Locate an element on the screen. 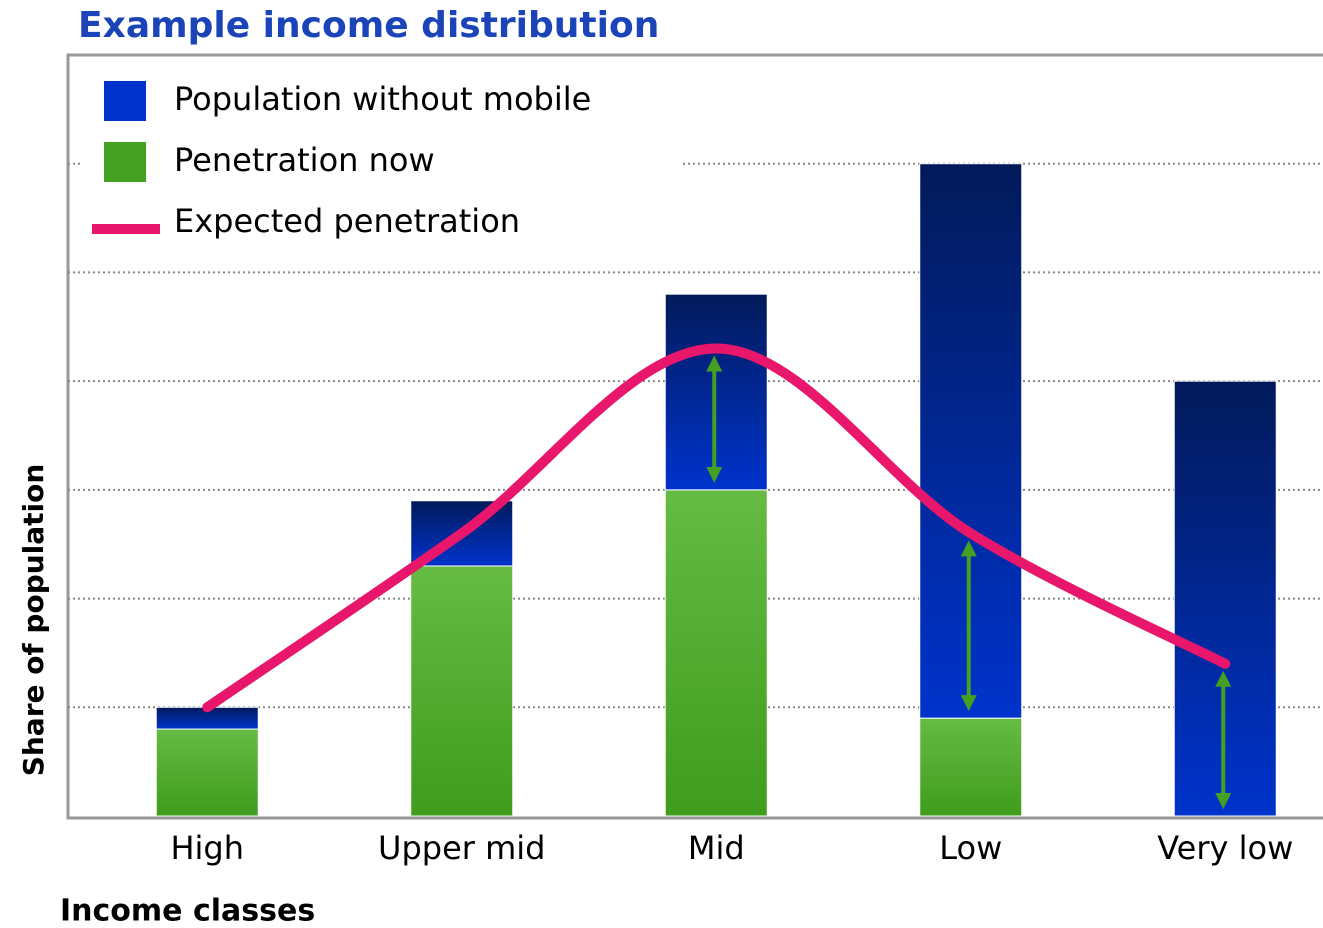  y-axis-label: Share of population is located at coordinates (33, 620).